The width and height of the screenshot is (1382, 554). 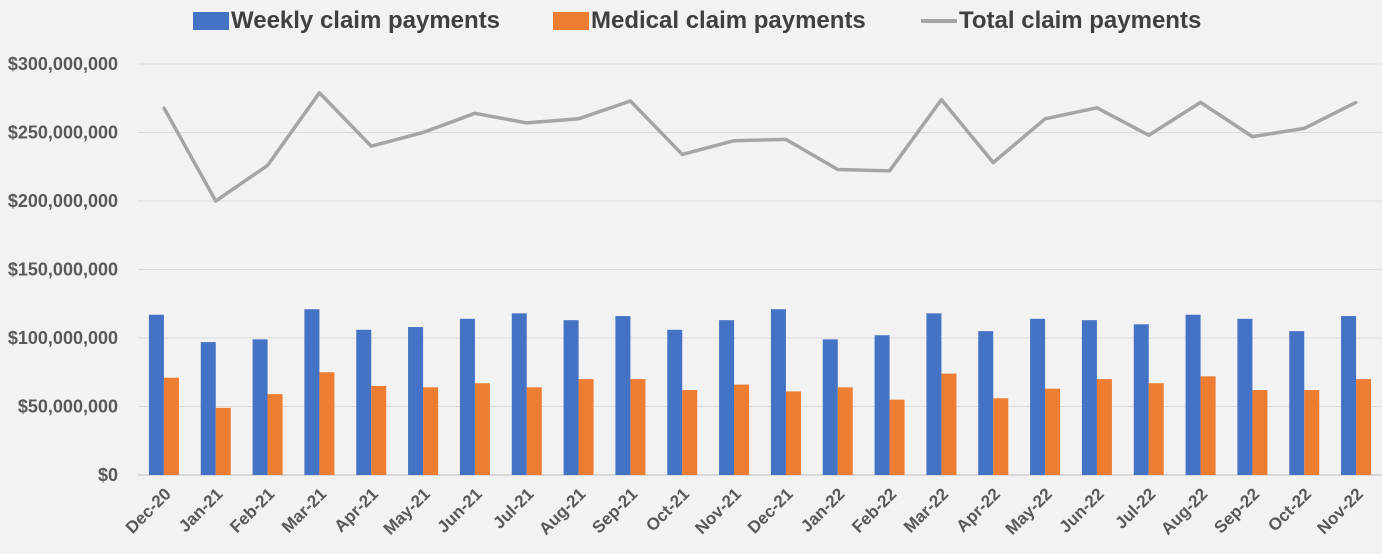 What do you see at coordinates (201, 510) in the screenshot?
I see `x-tick-label: Jan-21` at bounding box center [201, 510].